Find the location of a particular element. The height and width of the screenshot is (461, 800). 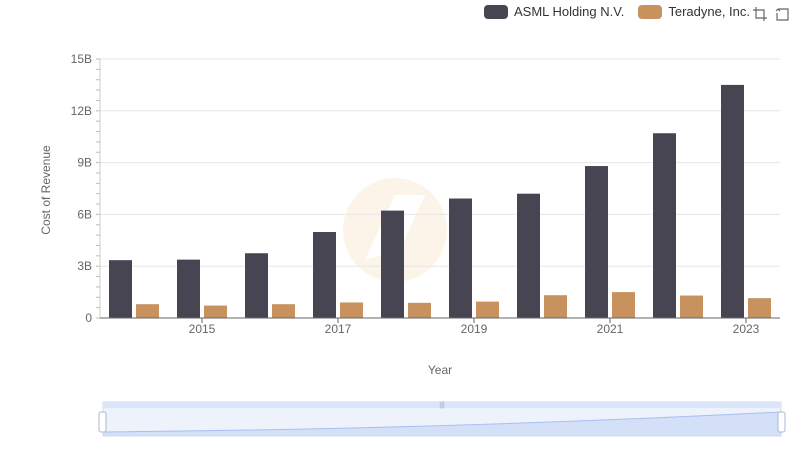

chart-toolbar is located at coordinates (771, 16).